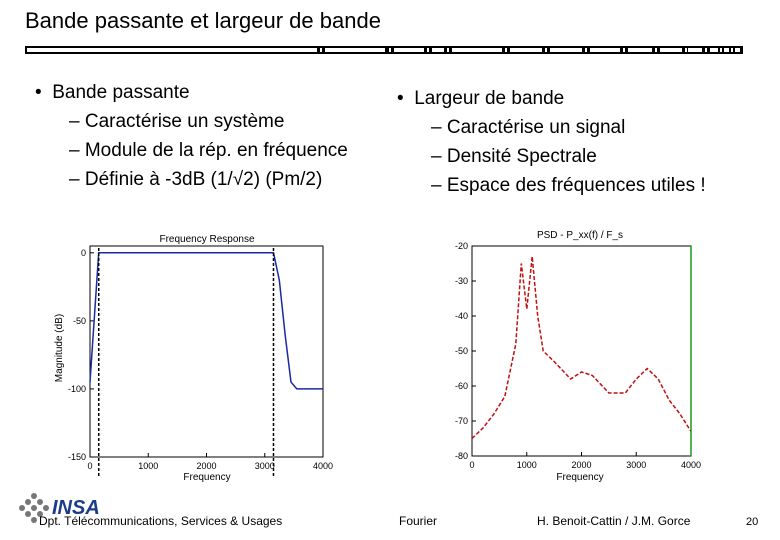 Image resolution: width=780 pixels, height=540 pixels. Describe the element at coordinates (177, 121) in the screenshot. I see `sub-bullet: – Caractérise un système` at that location.